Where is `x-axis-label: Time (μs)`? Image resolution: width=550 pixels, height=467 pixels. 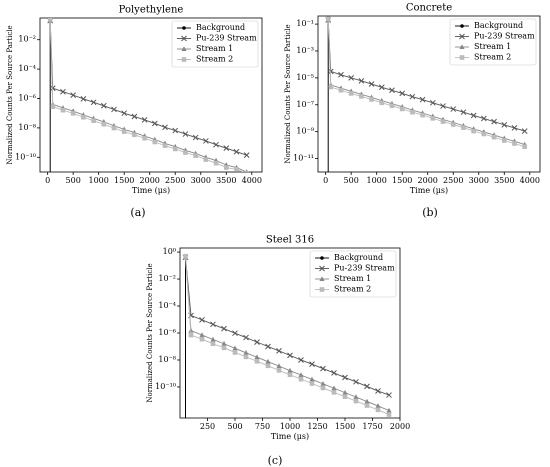
x-axis-label: Time (μs) is located at coordinates (151, 190).